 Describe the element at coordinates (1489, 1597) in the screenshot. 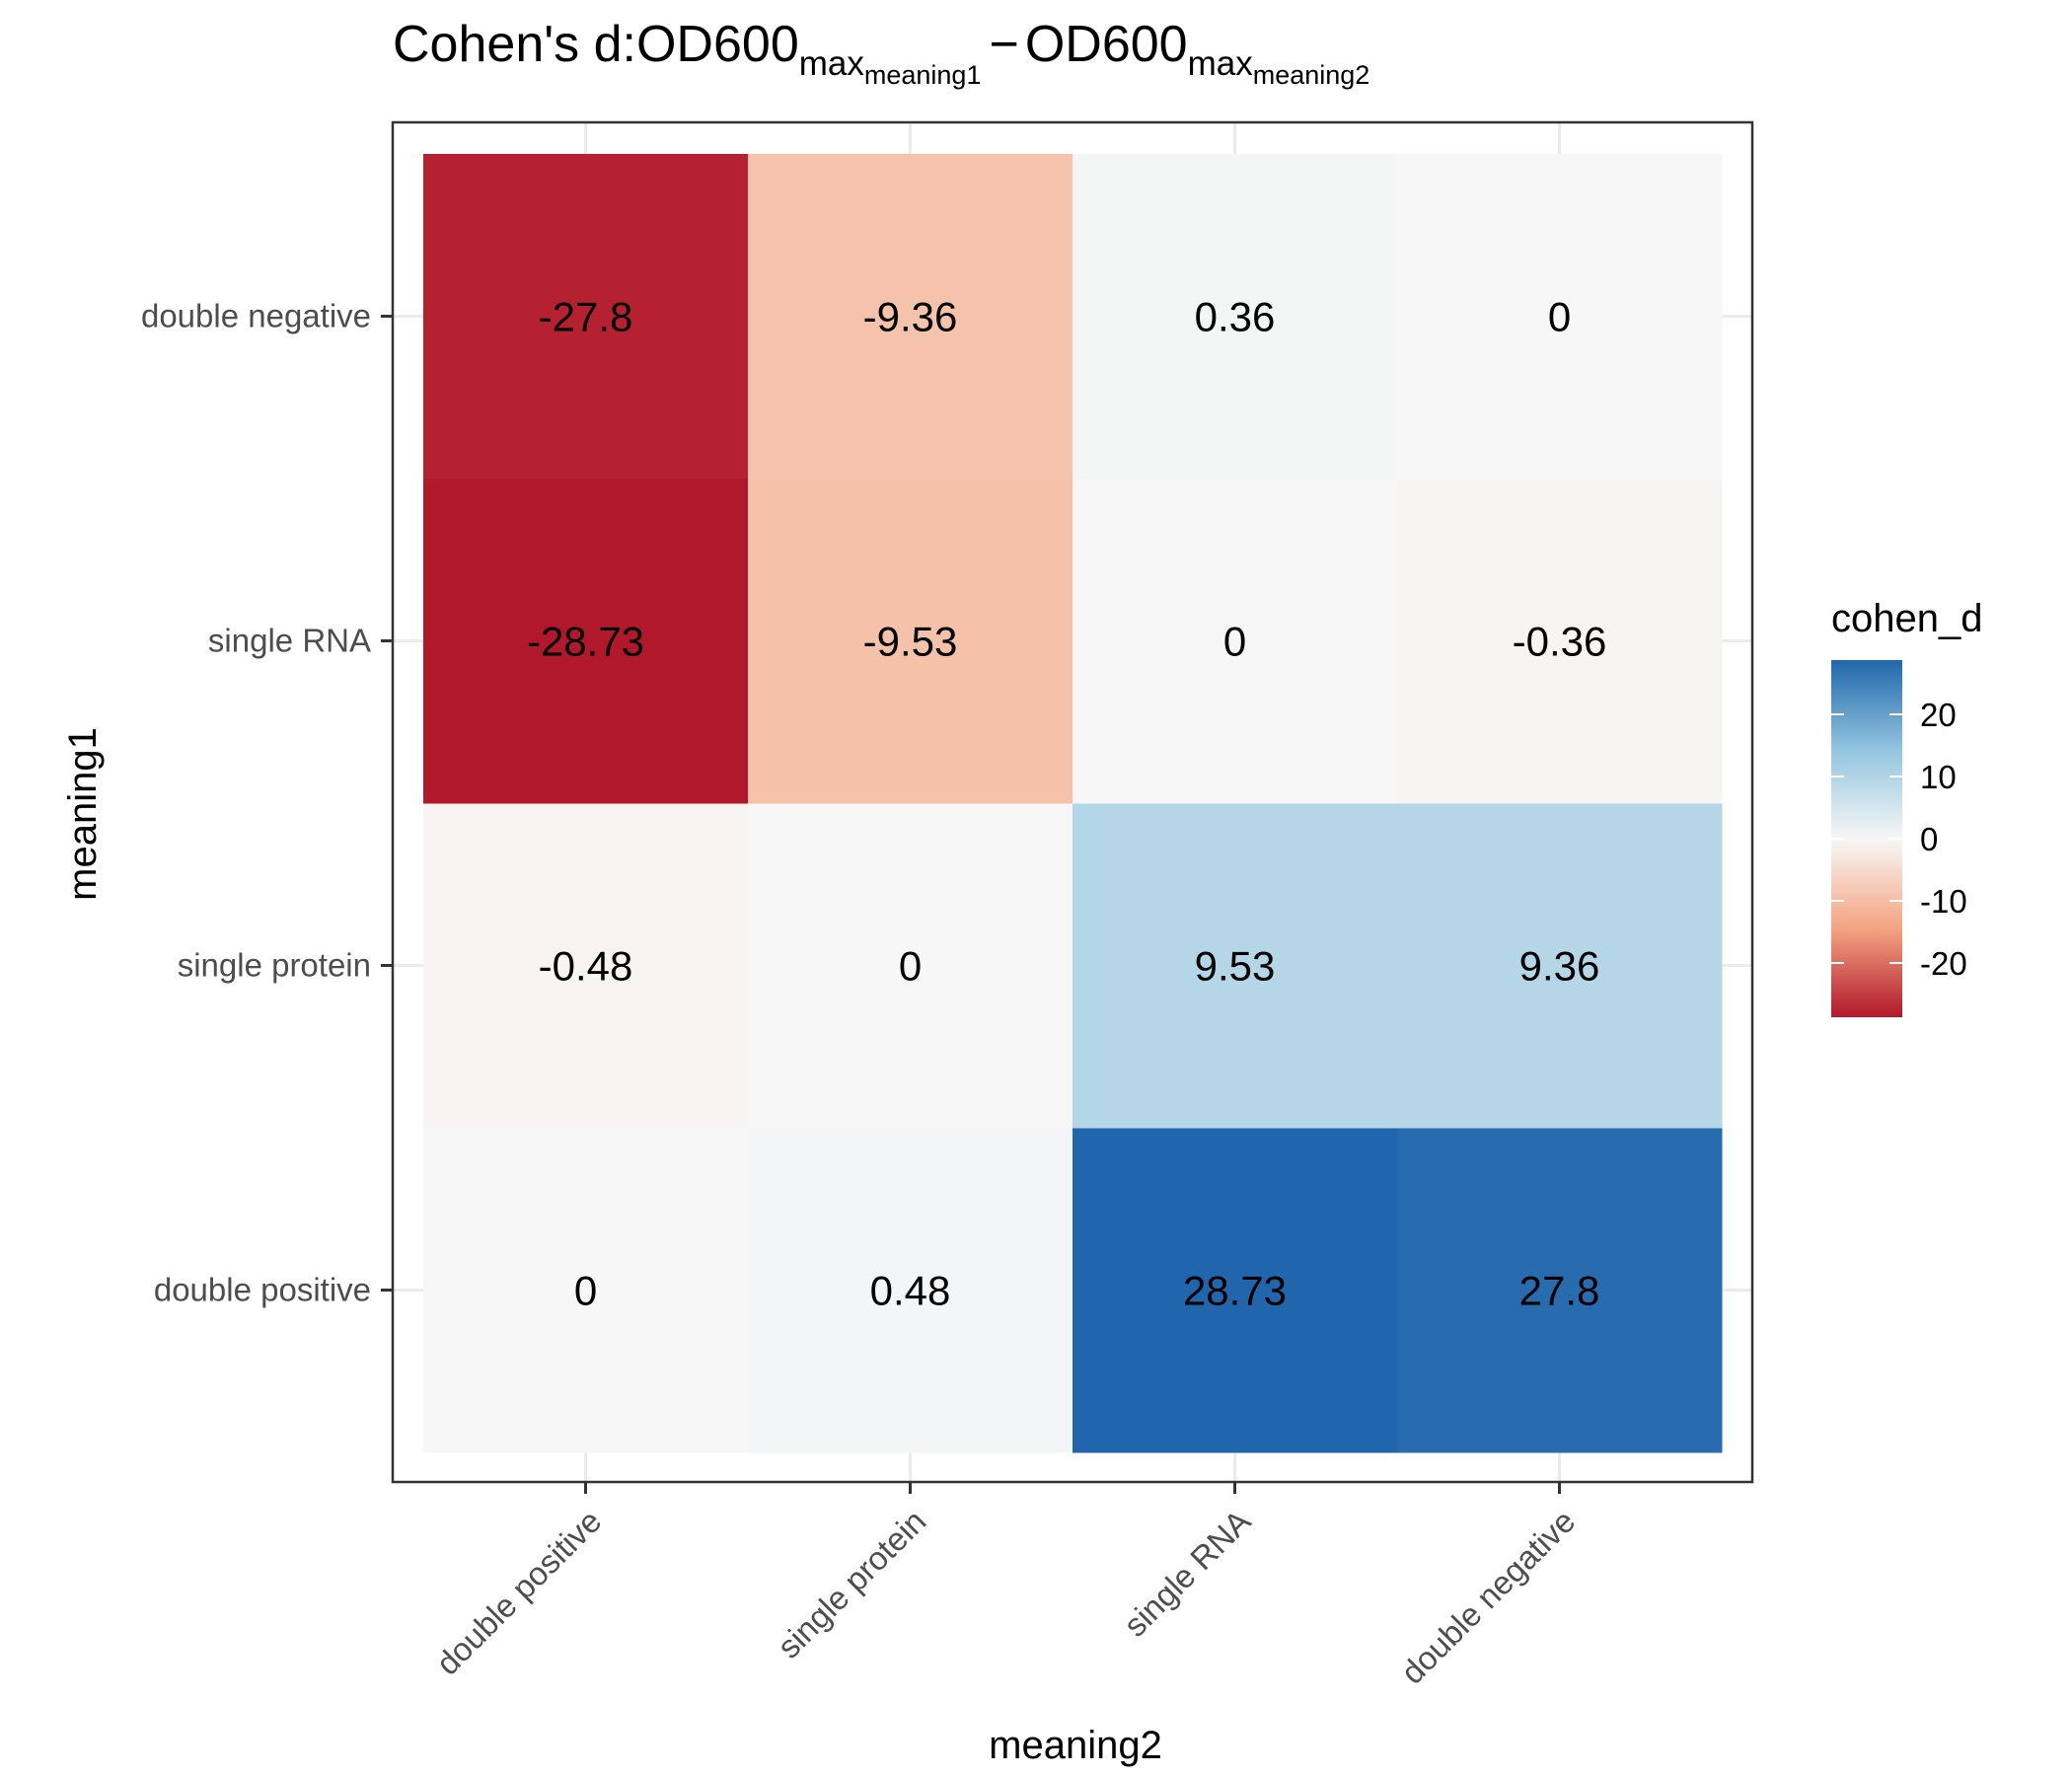

I see `x-tick-label: double negative` at that location.